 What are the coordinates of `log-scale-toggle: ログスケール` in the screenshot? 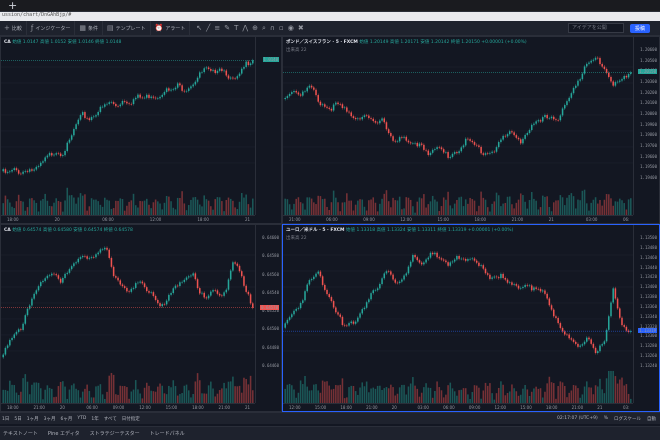 It's located at (627, 419).